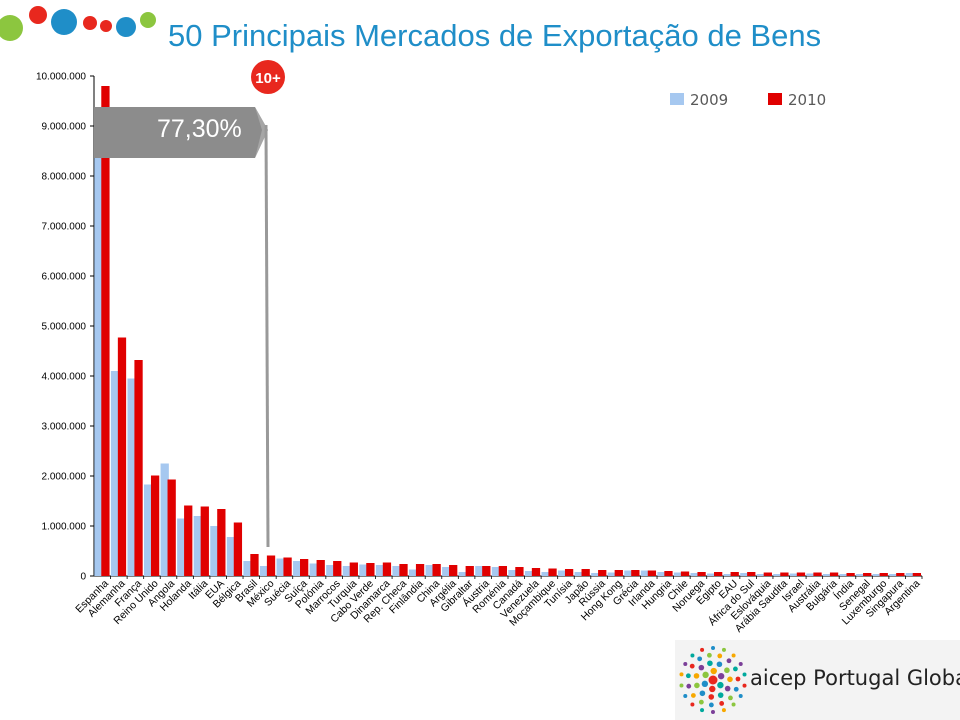  Describe the element at coordinates (267, 336) in the screenshot. I see `top10-divider-line` at that location.